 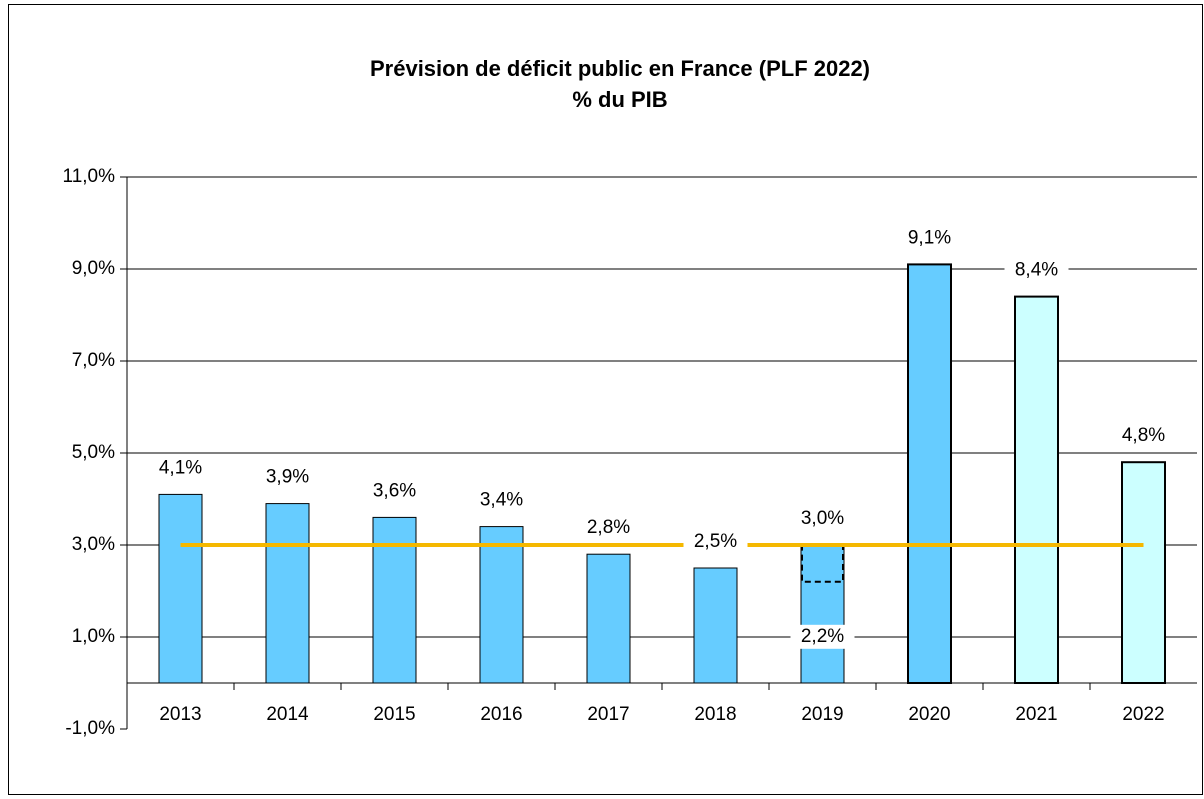 What do you see at coordinates (93, 360) in the screenshot?
I see `y-tick-label: 7,0%` at bounding box center [93, 360].